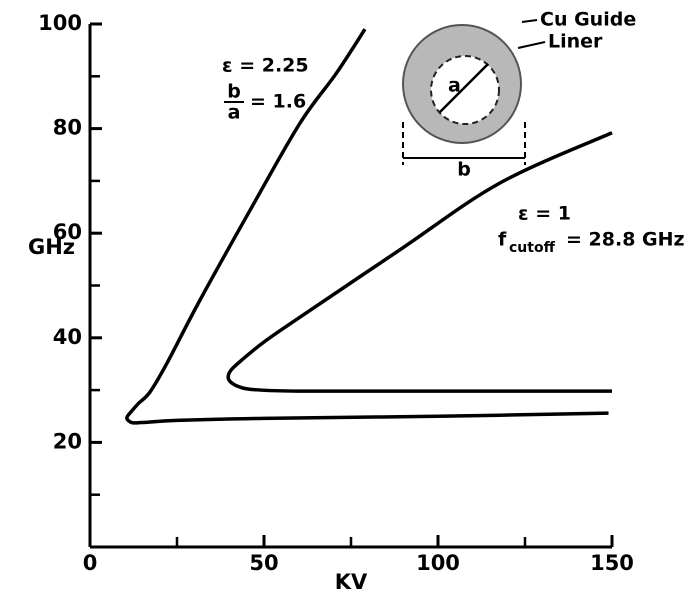 This screenshot has height=596, width=690. I want to click on radius-line, so click(464, 88).